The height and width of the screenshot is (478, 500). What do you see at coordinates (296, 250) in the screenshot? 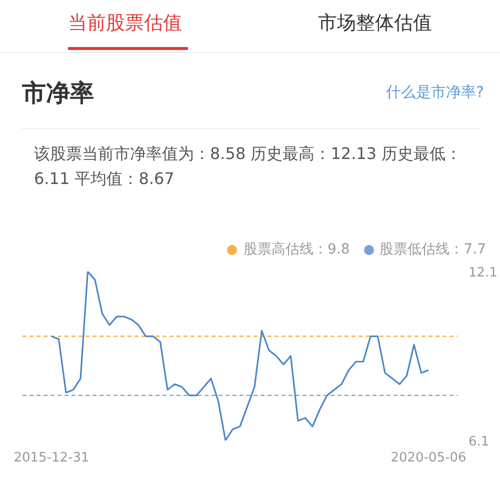
I see `legend-label: 股票高估线：9.8` at bounding box center [296, 250].